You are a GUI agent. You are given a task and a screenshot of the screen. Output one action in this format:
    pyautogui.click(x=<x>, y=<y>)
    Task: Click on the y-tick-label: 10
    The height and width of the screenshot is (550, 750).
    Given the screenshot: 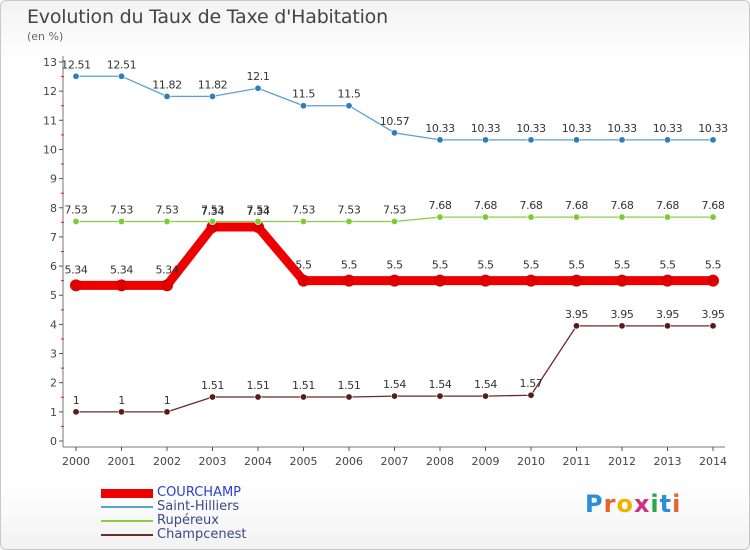 What is the action you would take?
    pyautogui.click(x=50, y=149)
    